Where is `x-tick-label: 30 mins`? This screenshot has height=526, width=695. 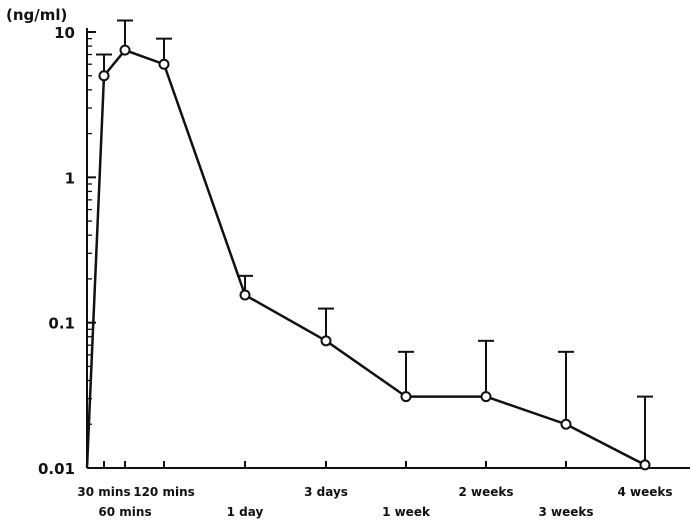
x-tick-label: 30 mins is located at coordinates (103, 492).